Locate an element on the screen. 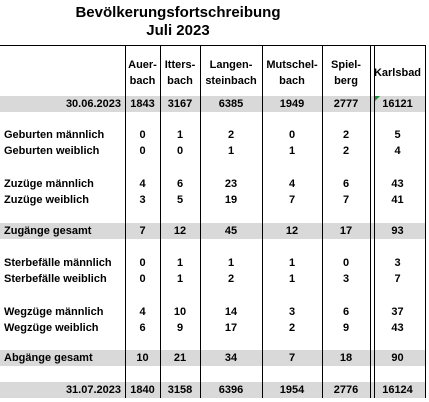 The image size is (429, 402). title-line: Juli 2023 is located at coordinates (178, 30).